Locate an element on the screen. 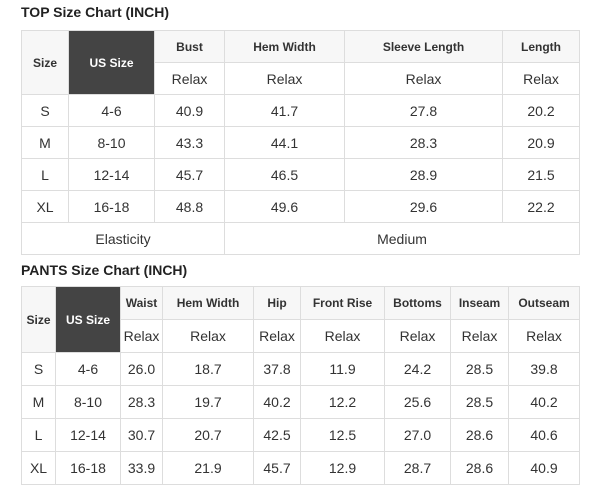 The image size is (600, 488). measurement-cell: 12.9 is located at coordinates (342, 468).